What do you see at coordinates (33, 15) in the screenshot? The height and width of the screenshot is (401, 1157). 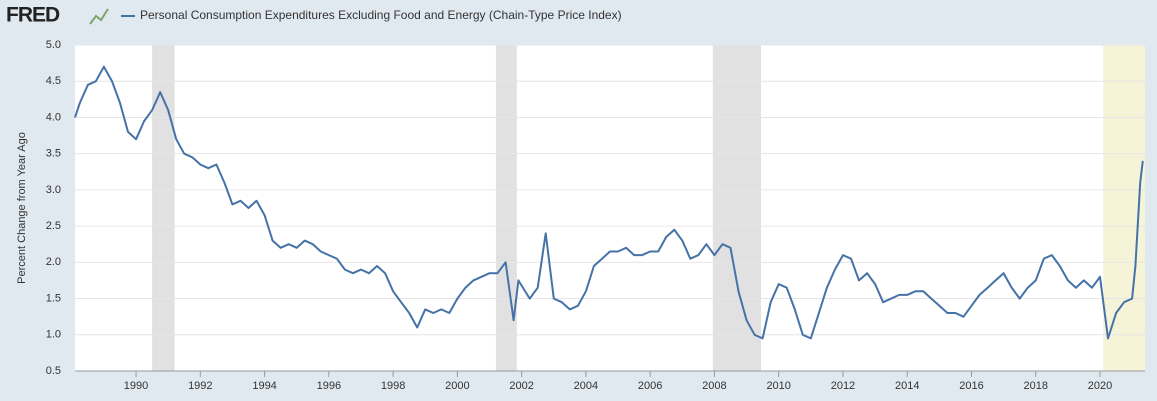 I see `brand-logo: FRED` at bounding box center [33, 15].